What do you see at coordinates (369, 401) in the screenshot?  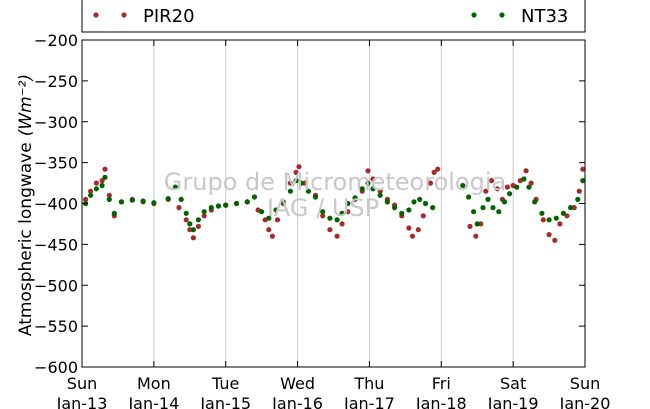 I see `x-tick-label-date: Jan-17` at bounding box center [369, 401].